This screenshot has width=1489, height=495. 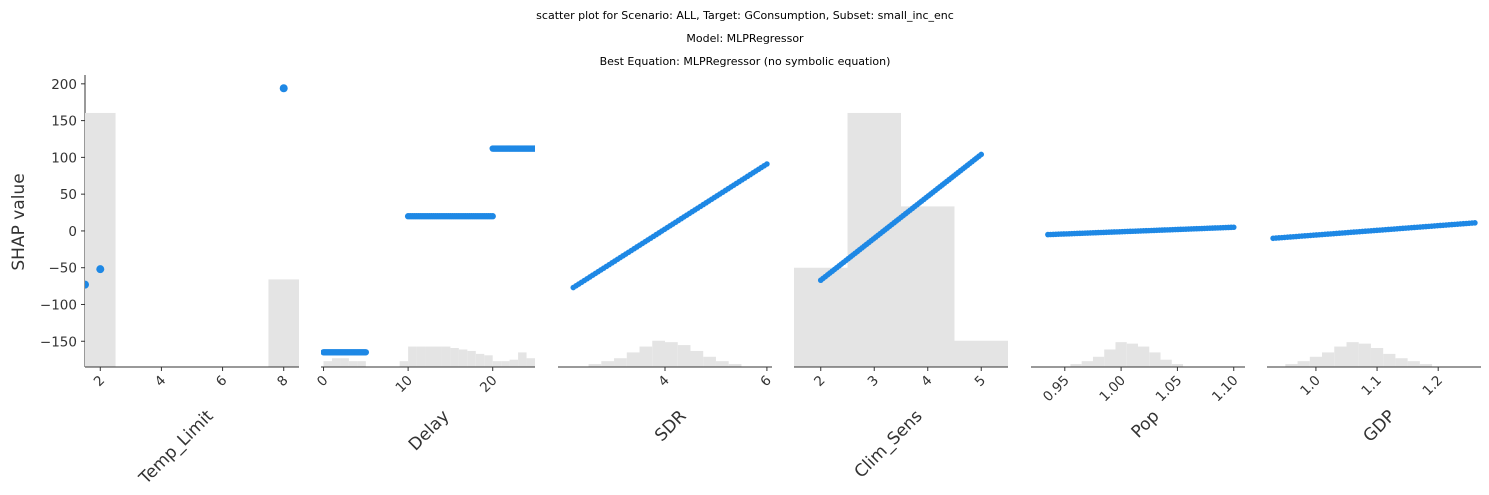 I want to click on subplot-sdr: 4 6 SDR, so click(x=666, y=303).